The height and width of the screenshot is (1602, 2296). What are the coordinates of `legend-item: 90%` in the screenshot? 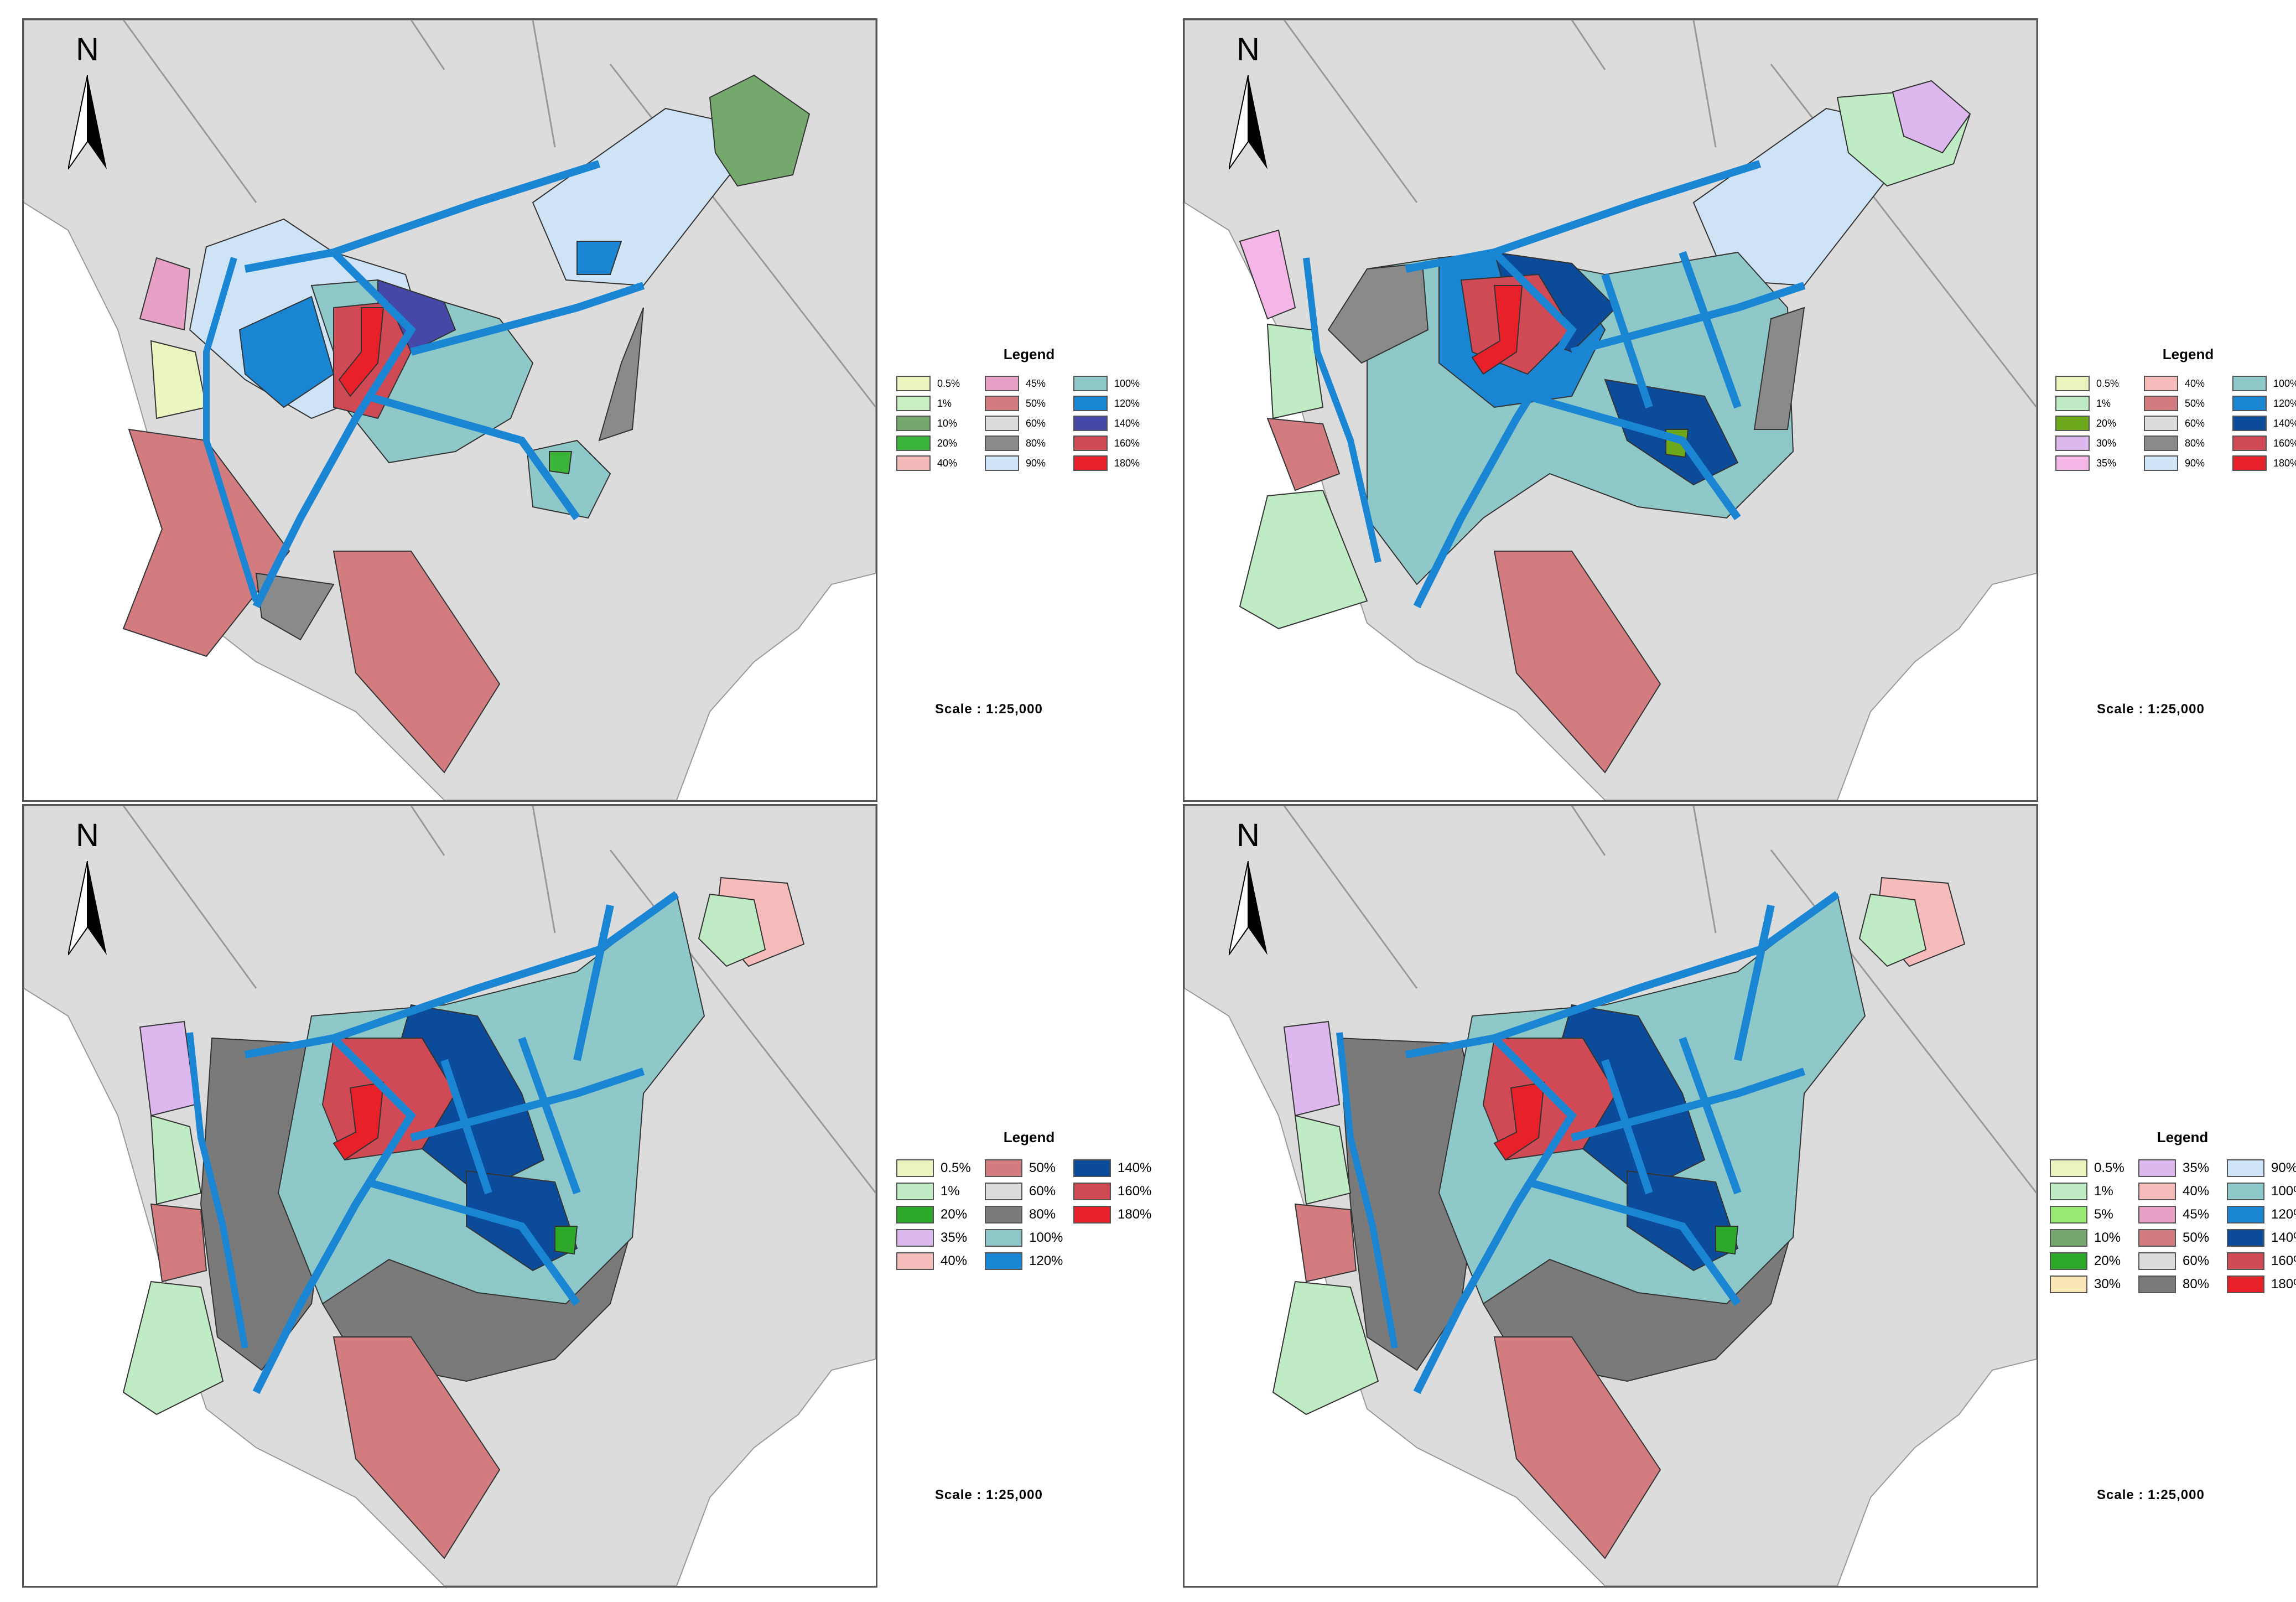 It's located at (1026, 463).